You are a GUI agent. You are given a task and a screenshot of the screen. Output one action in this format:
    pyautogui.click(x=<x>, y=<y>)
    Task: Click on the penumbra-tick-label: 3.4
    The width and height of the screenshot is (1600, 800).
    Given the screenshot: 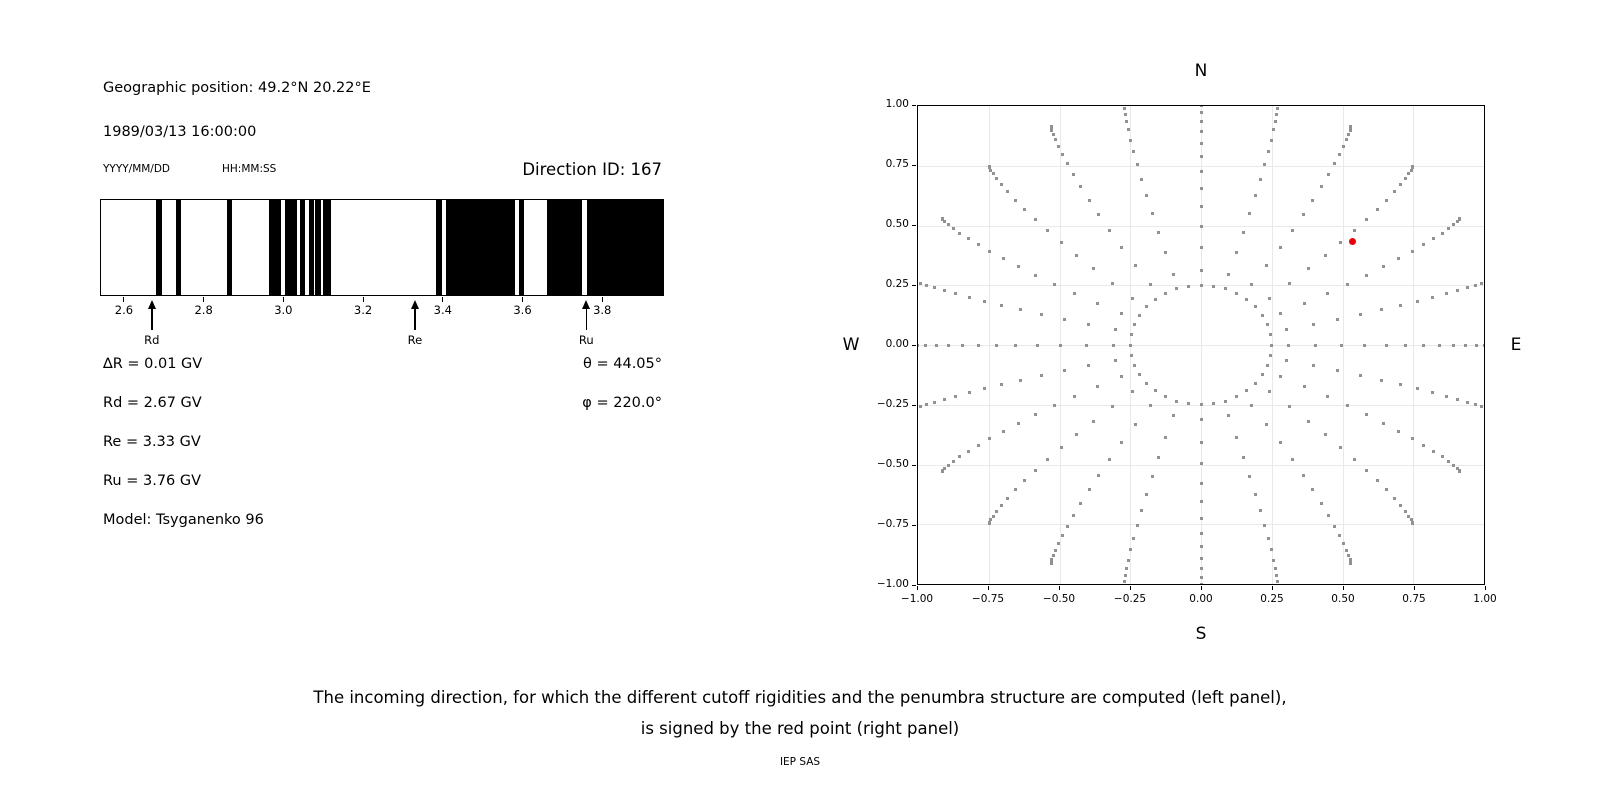 What is the action you would take?
    pyautogui.click(x=442, y=310)
    